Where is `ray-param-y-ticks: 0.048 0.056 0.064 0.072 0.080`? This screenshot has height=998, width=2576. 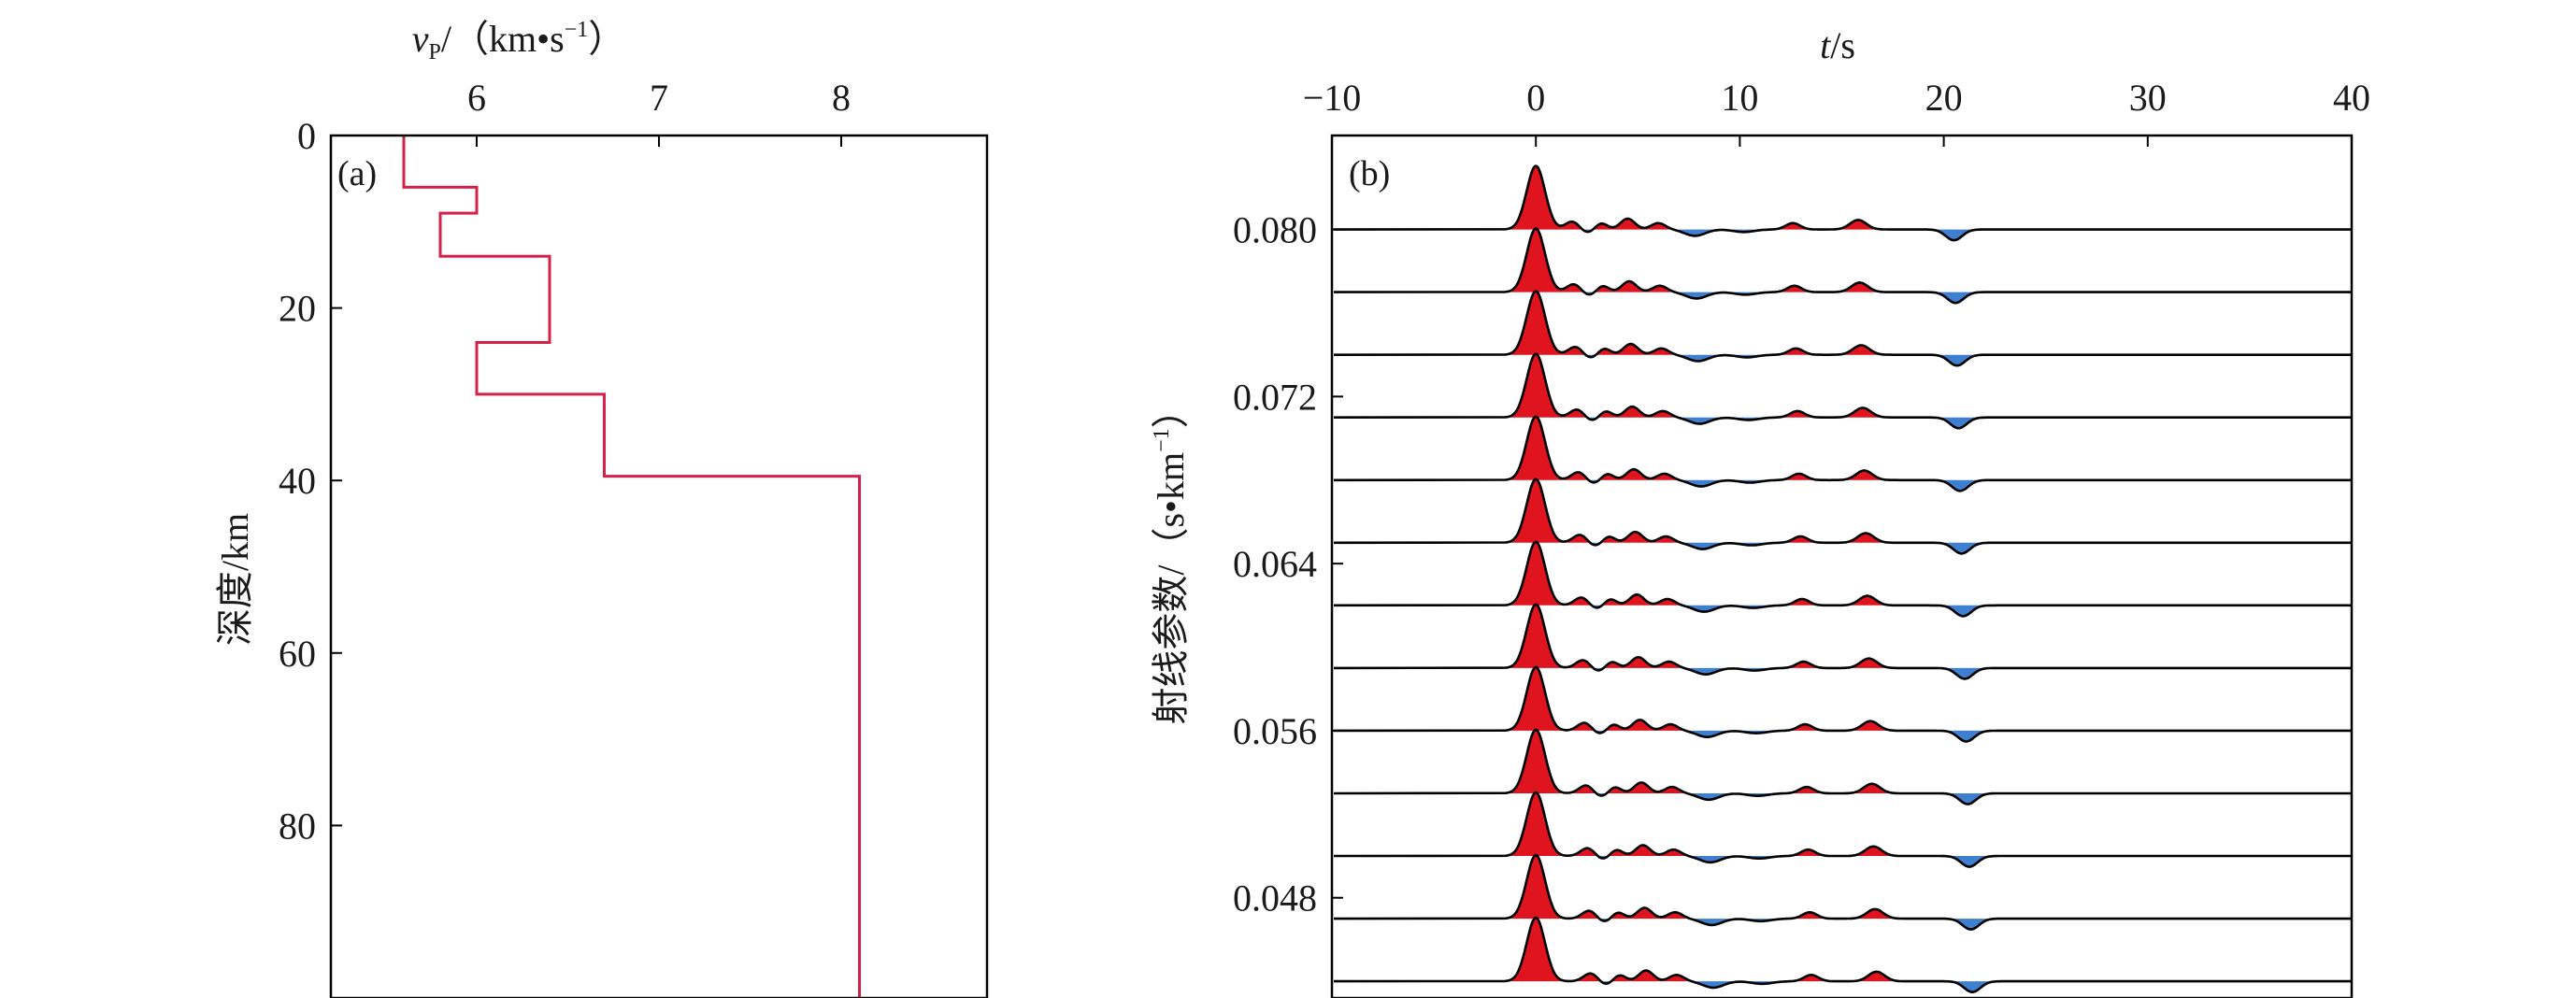
ray-param-y-ticks: 0.048 0.056 0.064 0.072 0.080 is located at coordinates (1288, 564).